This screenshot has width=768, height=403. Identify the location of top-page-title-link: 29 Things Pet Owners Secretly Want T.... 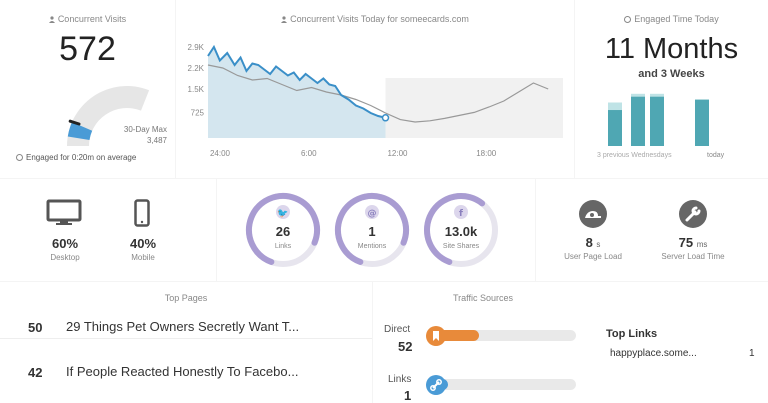
(183, 326).